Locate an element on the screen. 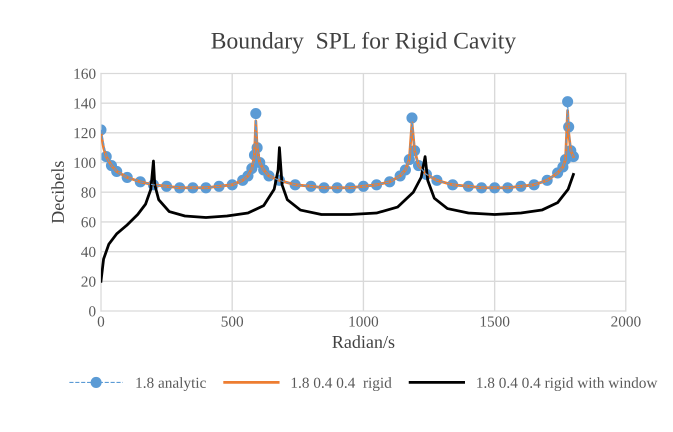 Image resolution: width=673 pixels, height=432 pixels. y-axis-title: Decibels is located at coordinates (57, 192).